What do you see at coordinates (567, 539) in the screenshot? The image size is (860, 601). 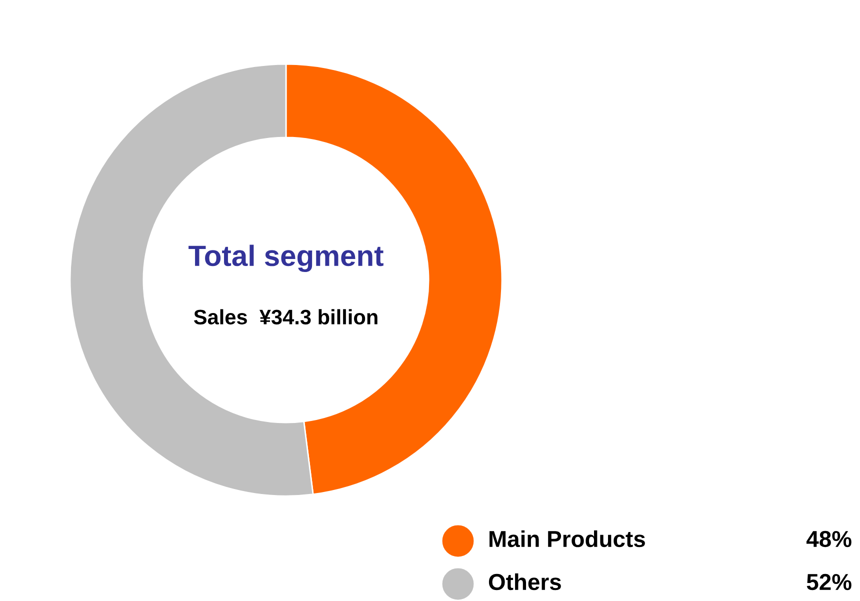 I see `legend-label: Main Products` at bounding box center [567, 539].